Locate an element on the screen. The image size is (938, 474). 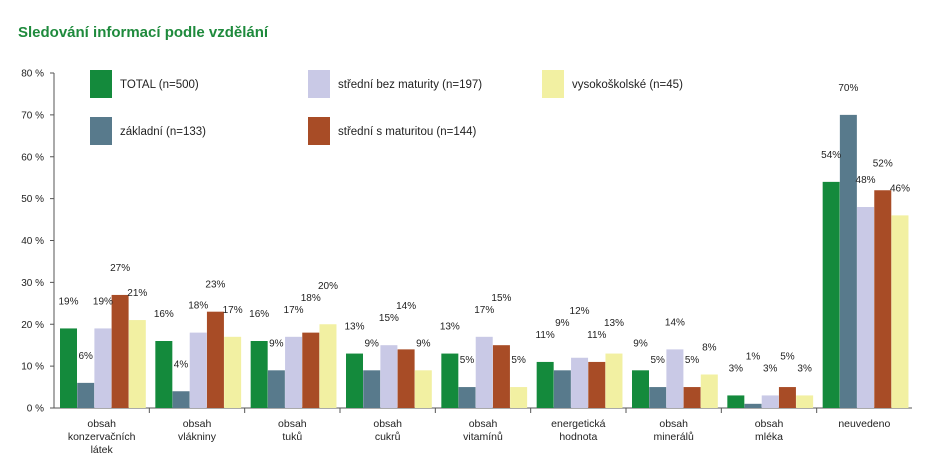
data-label: 11% is located at coordinates (545, 335).